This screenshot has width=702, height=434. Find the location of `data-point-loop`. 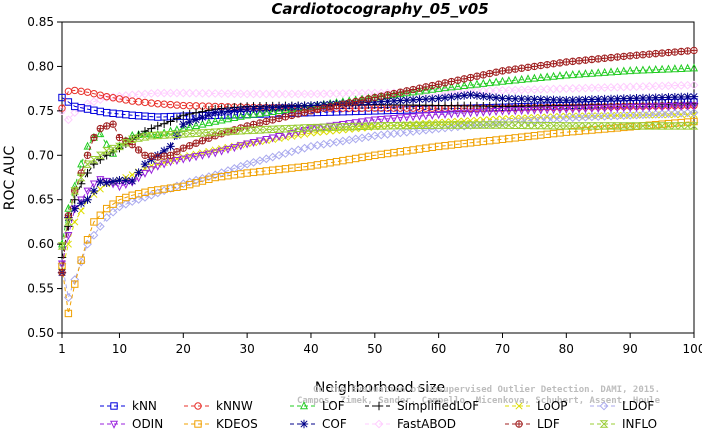

data-point-loop is located at coordinates (100, 189).